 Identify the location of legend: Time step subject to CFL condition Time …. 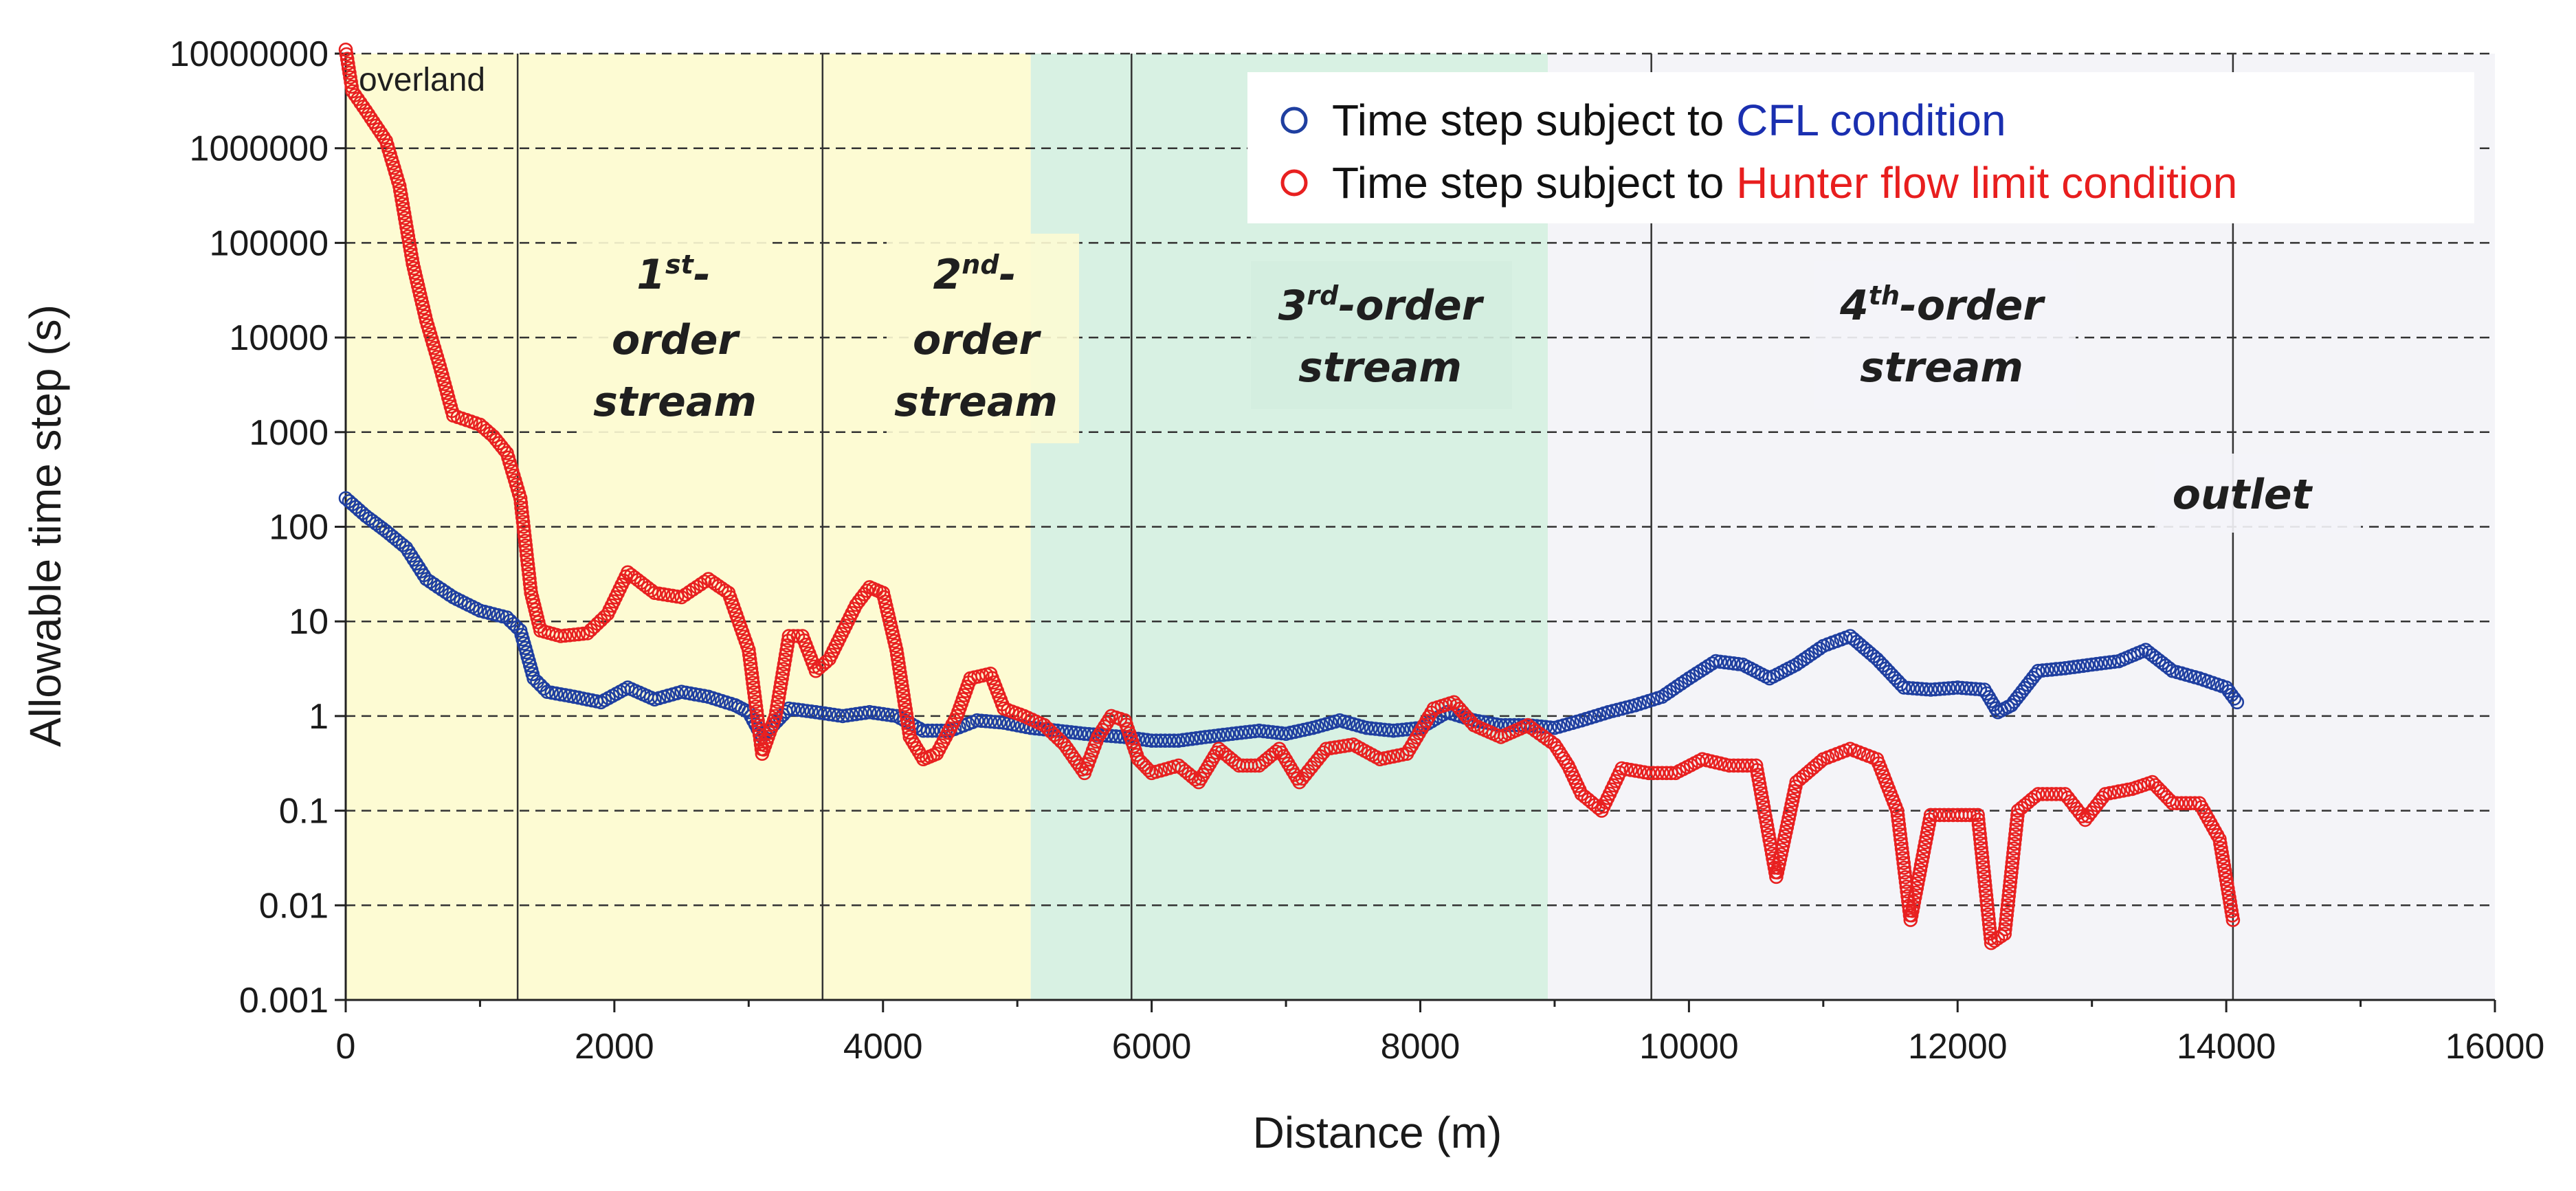
(1860, 147).